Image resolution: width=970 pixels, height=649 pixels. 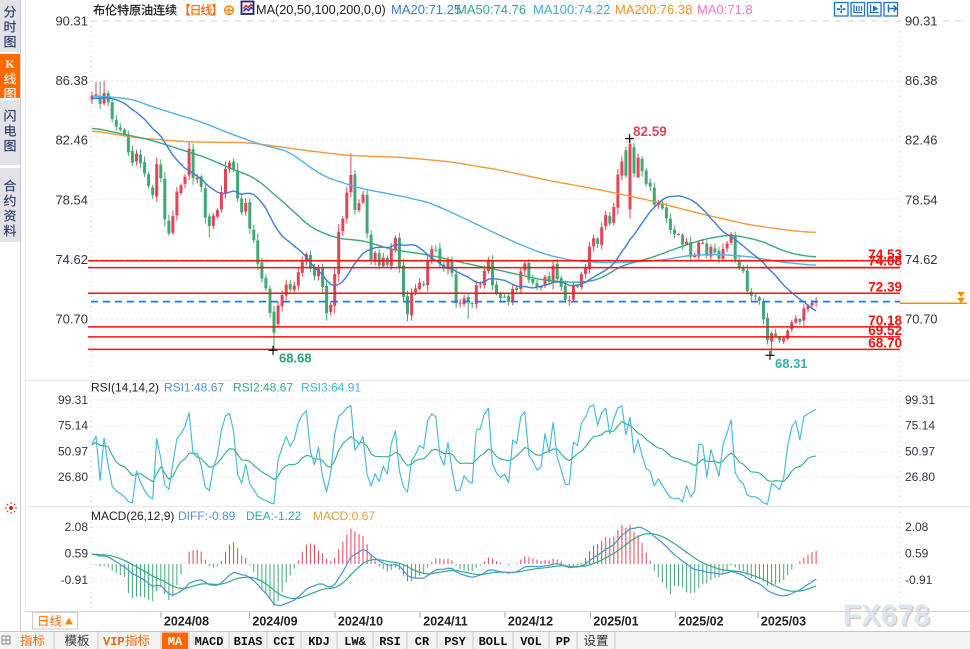 I want to click on svg-text: DIFF:-0.89, so click(x=207, y=516).